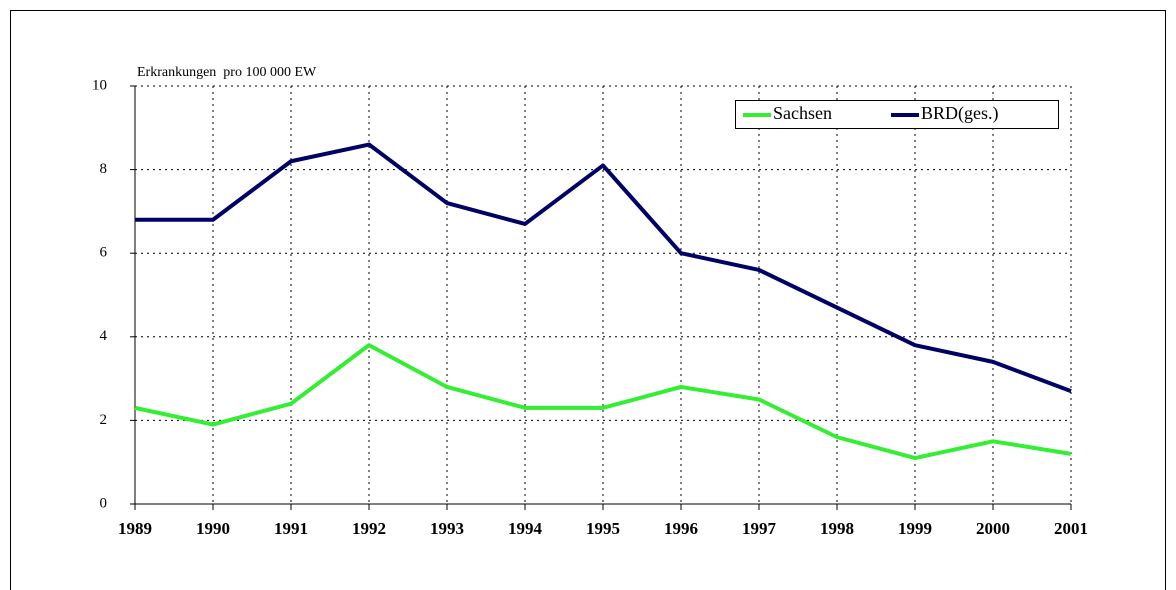 The width and height of the screenshot is (1176, 590). What do you see at coordinates (915, 528) in the screenshot?
I see `x-tick-label: 1999` at bounding box center [915, 528].